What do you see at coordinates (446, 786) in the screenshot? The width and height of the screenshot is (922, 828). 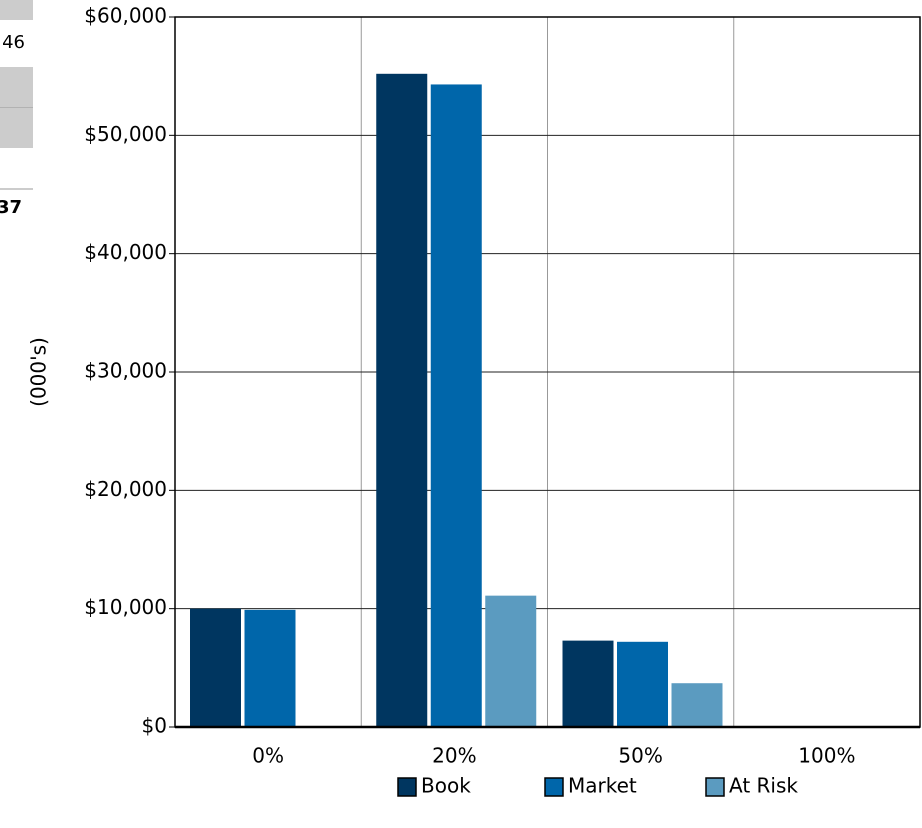 I see `legend-label: Book` at bounding box center [446, 786].